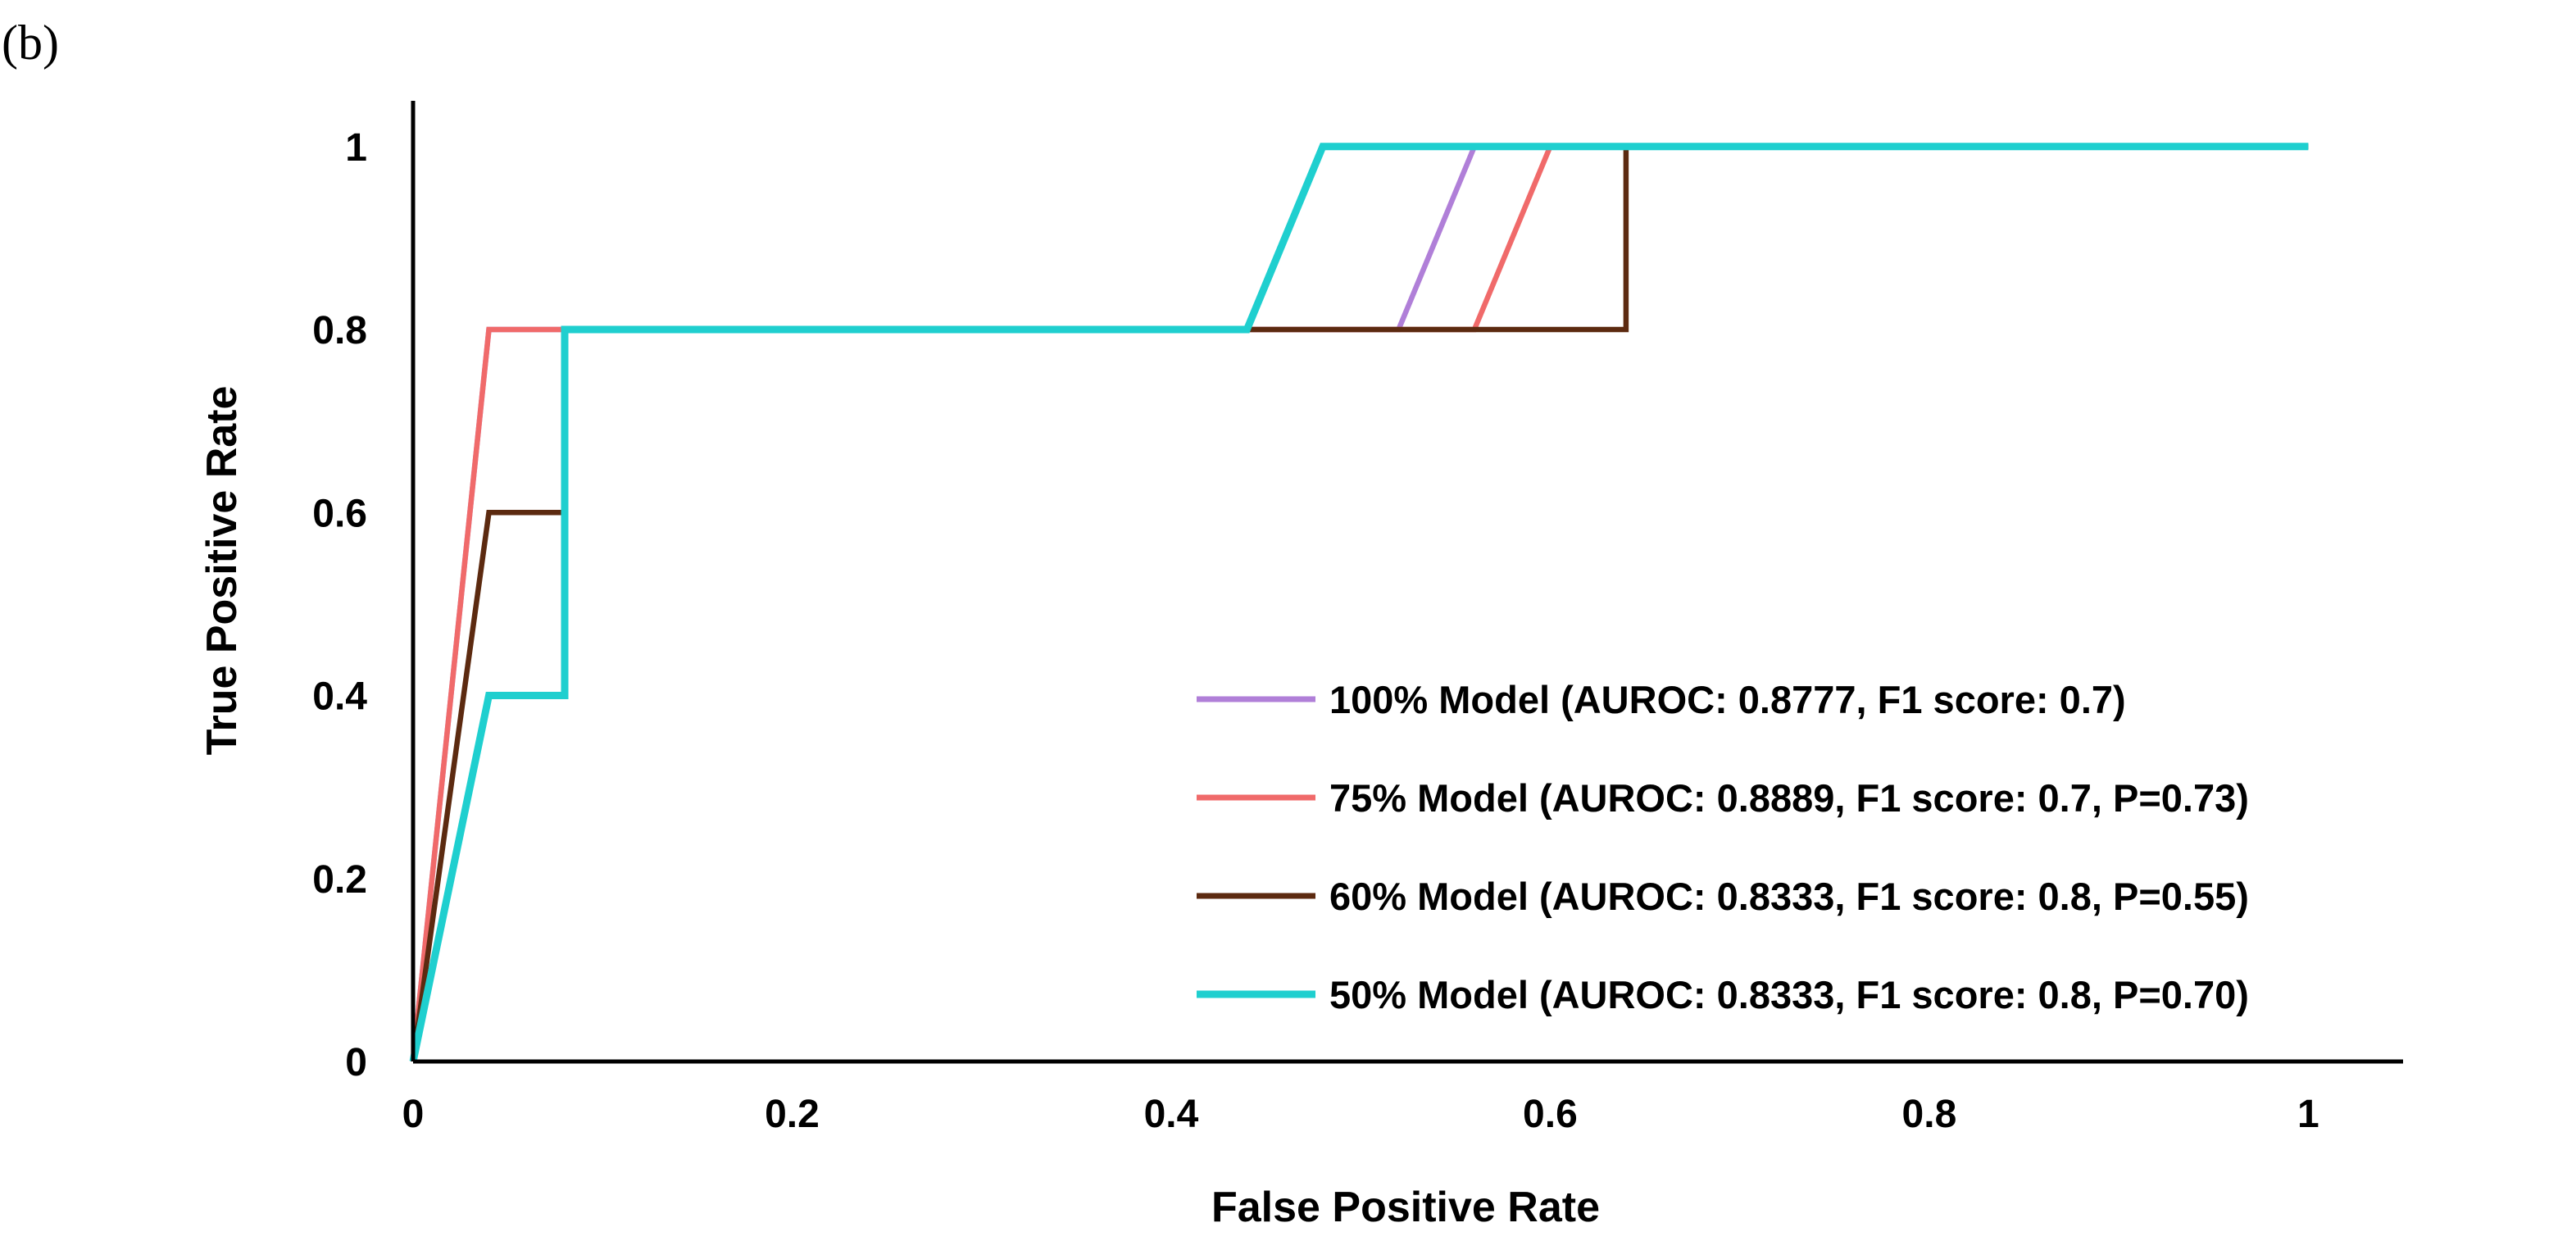  What do you see at coordinates (1171, 1114) in the screenshot?
I see `x-tick-label: 0.4` at bounding box center [1171, 1114].